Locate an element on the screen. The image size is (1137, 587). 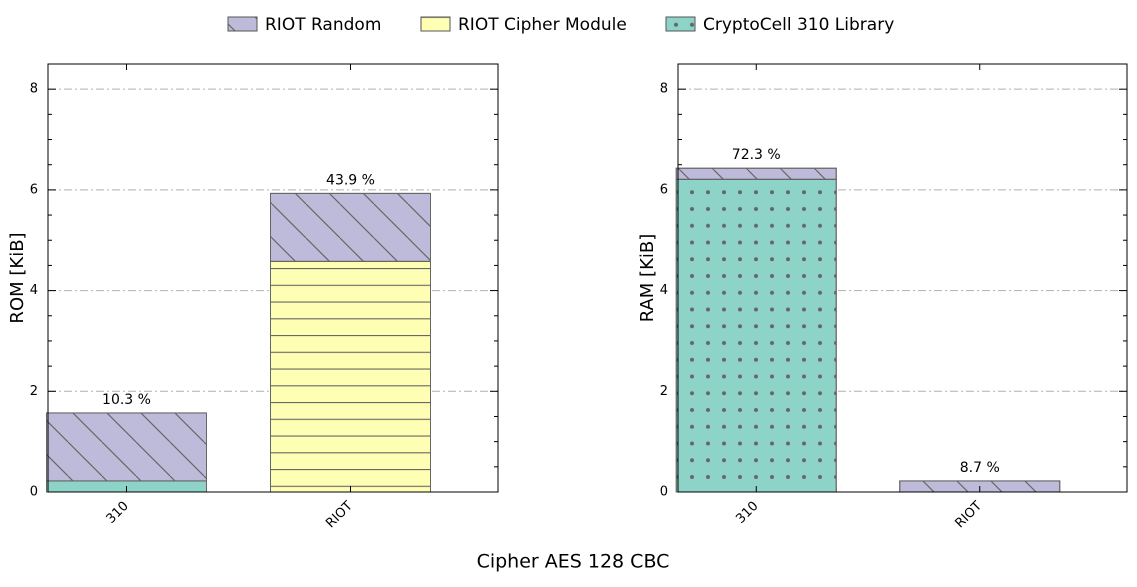
bar-label: 10.3 % is located at coordinates (126, 400).